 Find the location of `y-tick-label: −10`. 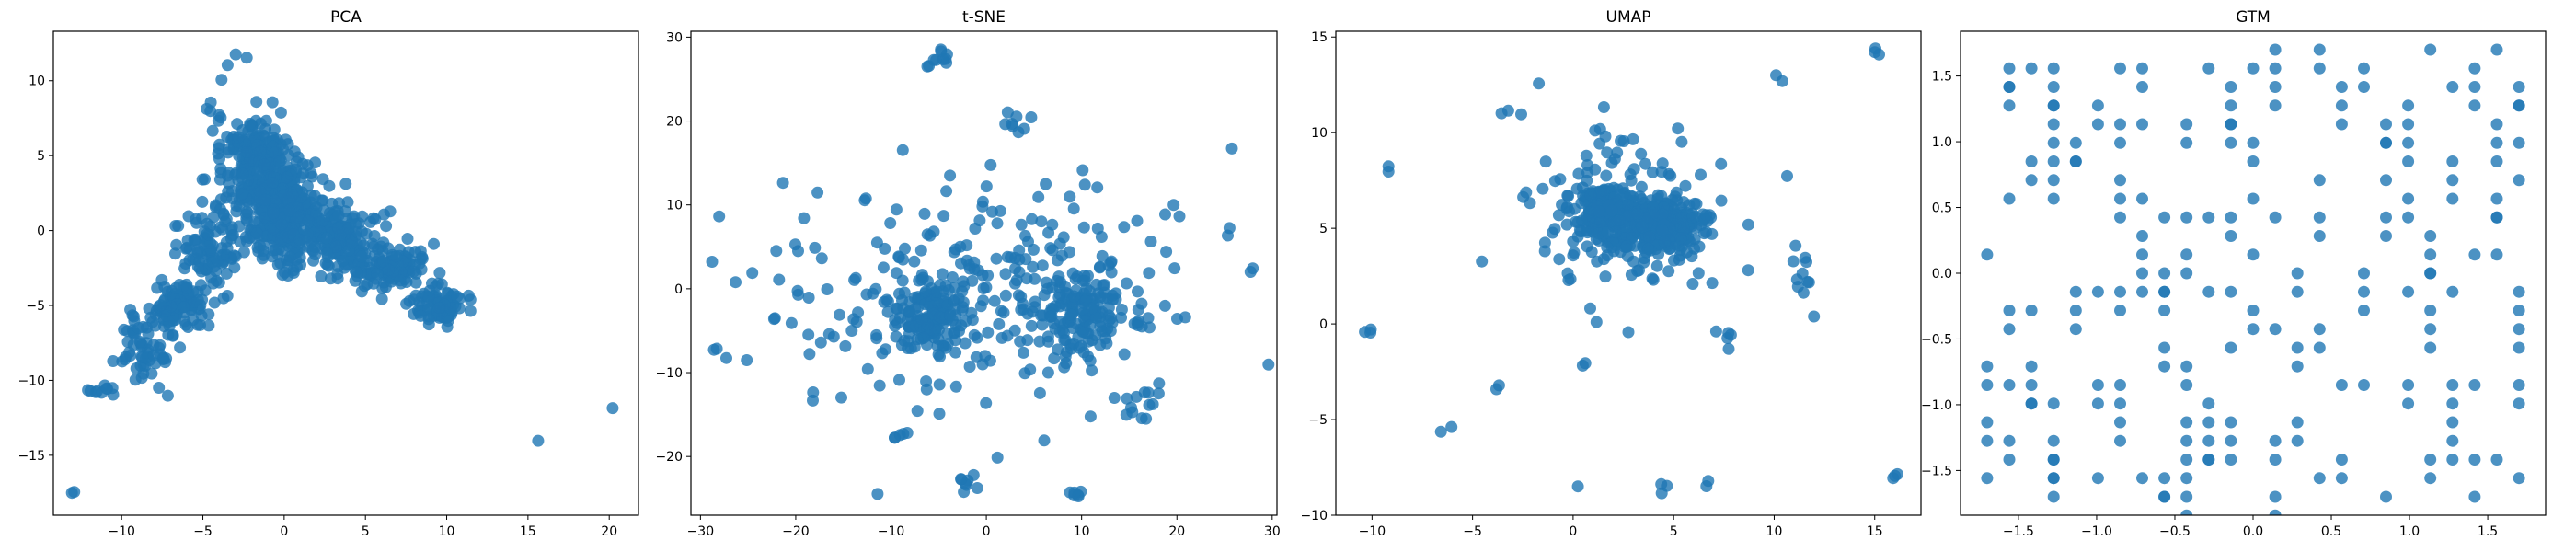

y-tick-label: −10 is located at coordinates (1314, 516).